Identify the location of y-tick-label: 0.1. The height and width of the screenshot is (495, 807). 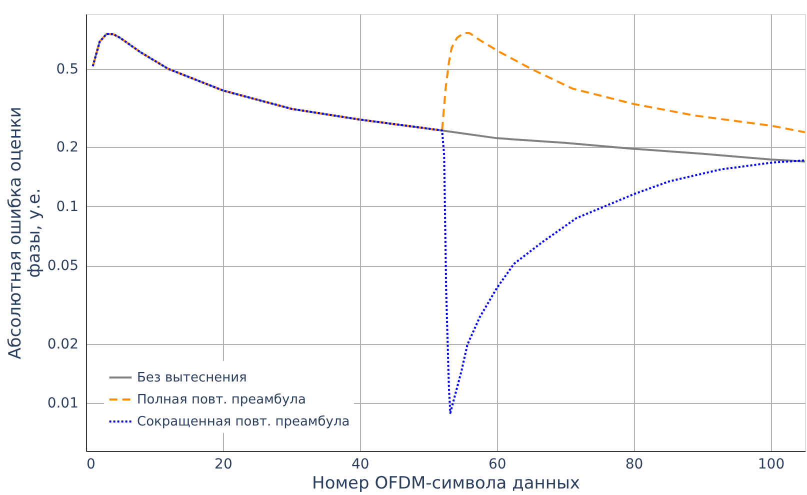
(67, 206).